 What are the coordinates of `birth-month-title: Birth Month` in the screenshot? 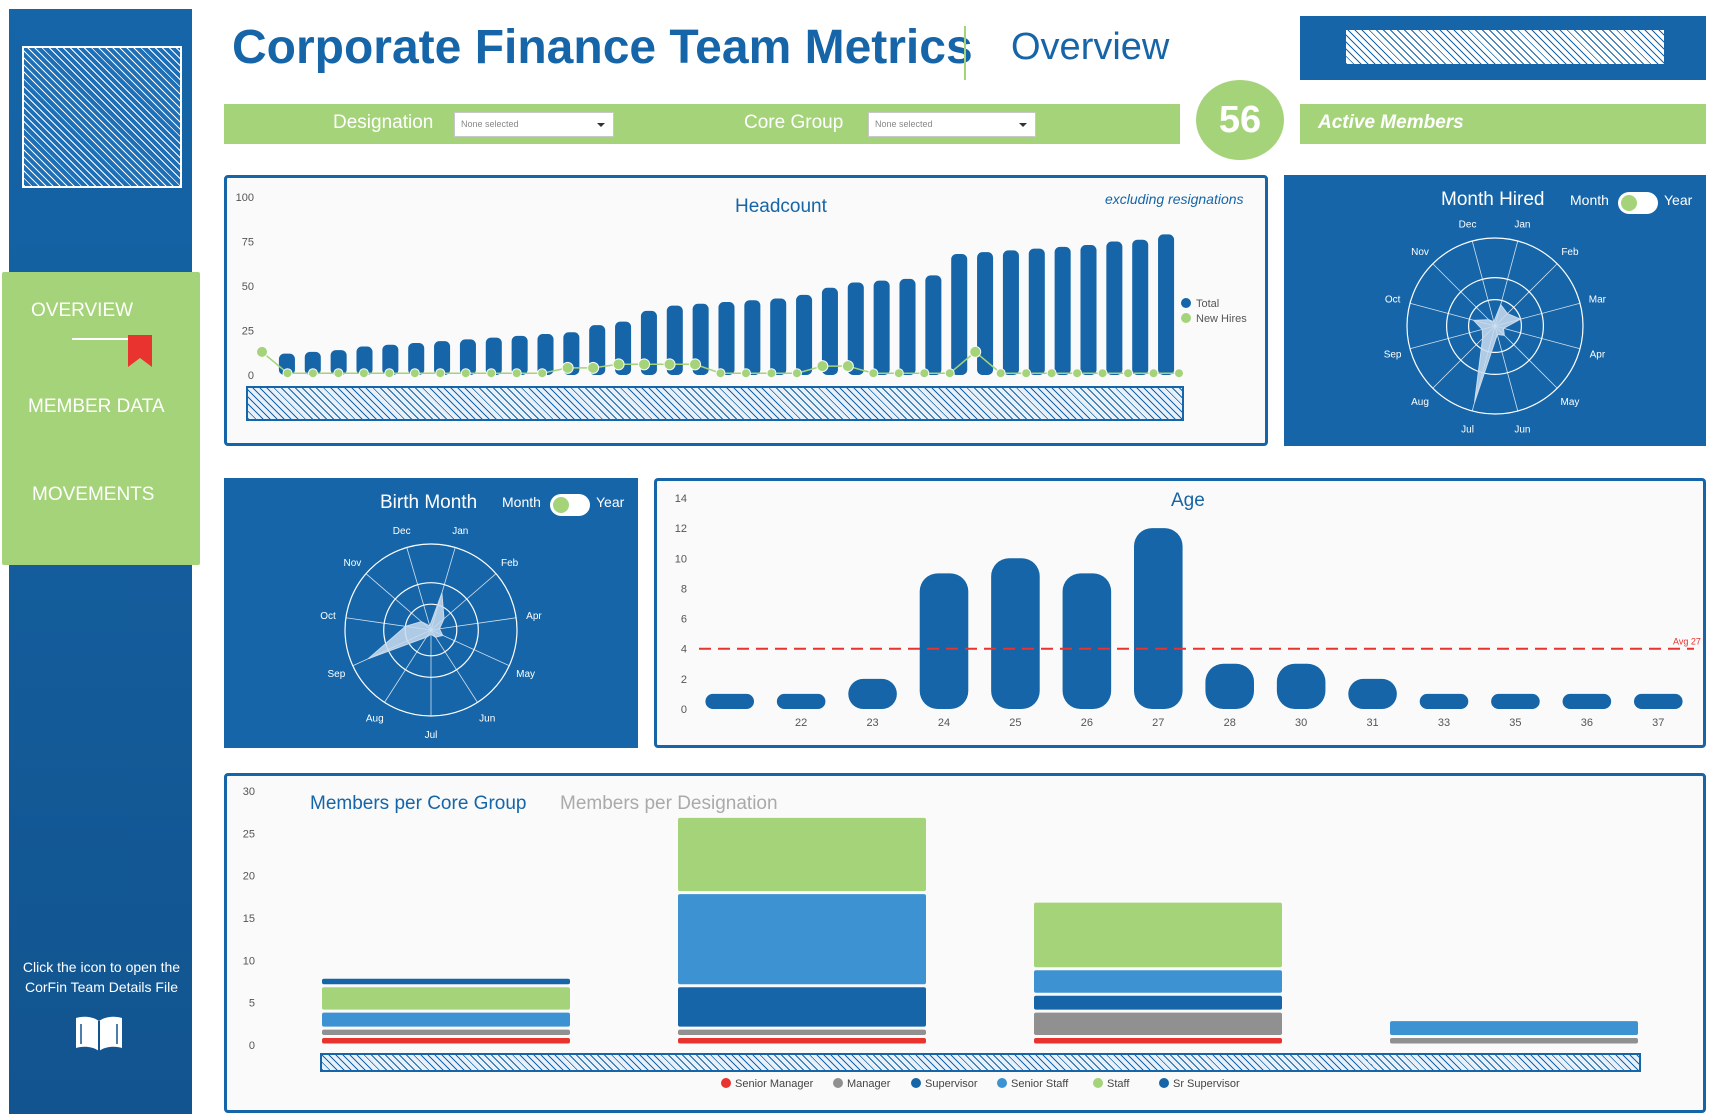 It's located at (429, 502).